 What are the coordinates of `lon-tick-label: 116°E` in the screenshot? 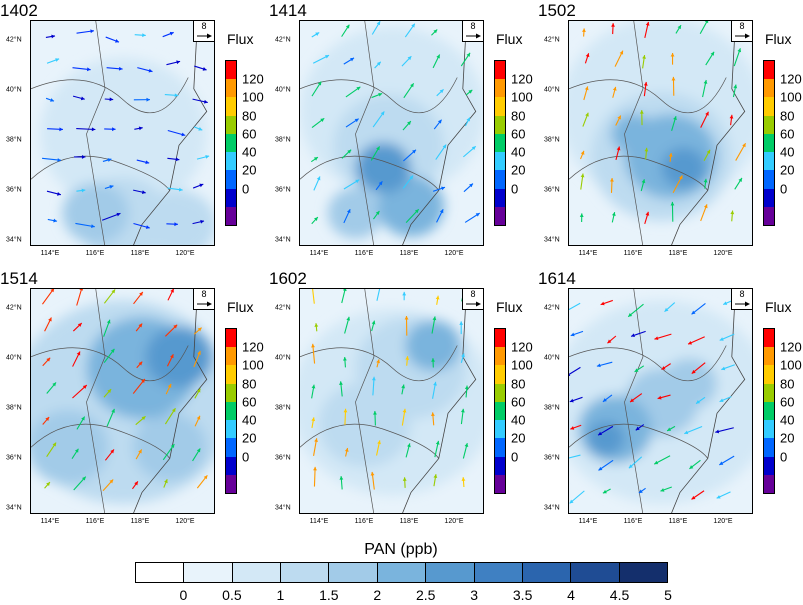 It's located at (364, 521).